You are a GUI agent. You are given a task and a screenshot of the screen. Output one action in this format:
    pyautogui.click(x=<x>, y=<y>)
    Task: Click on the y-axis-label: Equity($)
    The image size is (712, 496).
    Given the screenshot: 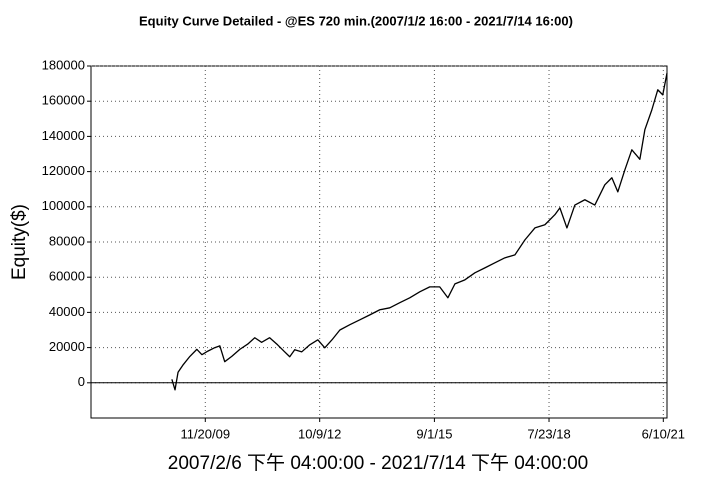 What is the action you would take?
    pyautogui.click(x=19, y=242)
    